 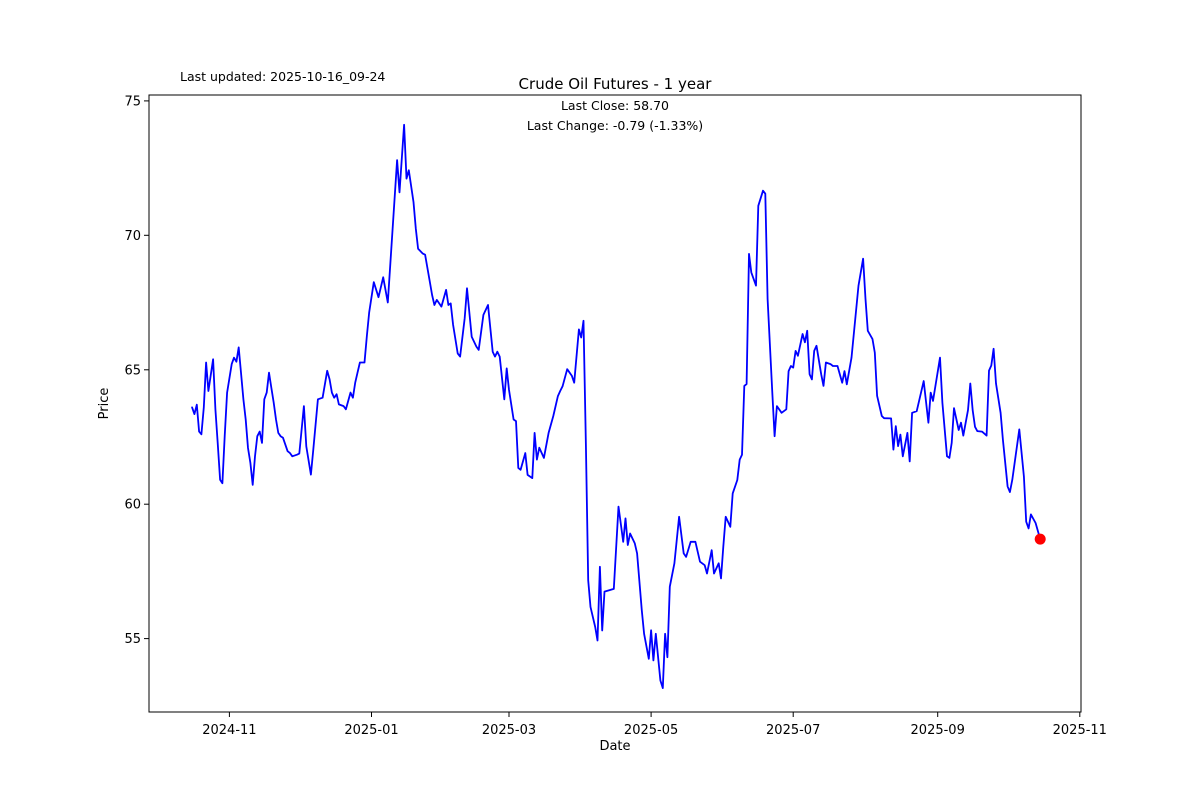 What do you see at coordinates (229, 730) in the screenshot?
I see `x-tick-label: 2024-11` at bounding box center [229, 730].